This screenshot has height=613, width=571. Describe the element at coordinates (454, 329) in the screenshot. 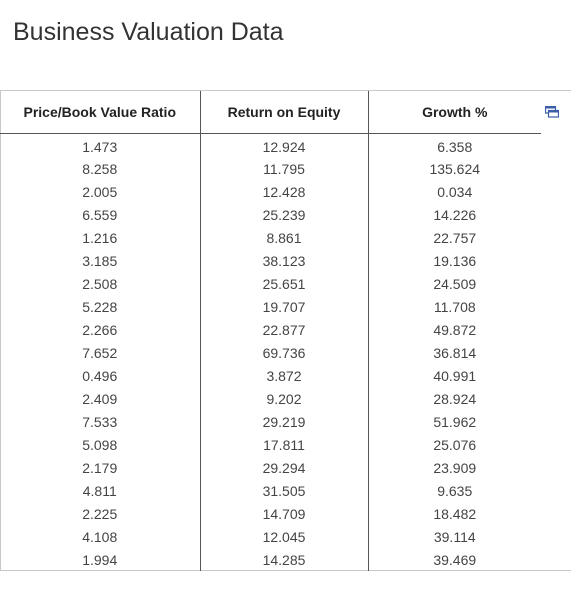

I see `growth-percent-cell: 49.872` at that location.